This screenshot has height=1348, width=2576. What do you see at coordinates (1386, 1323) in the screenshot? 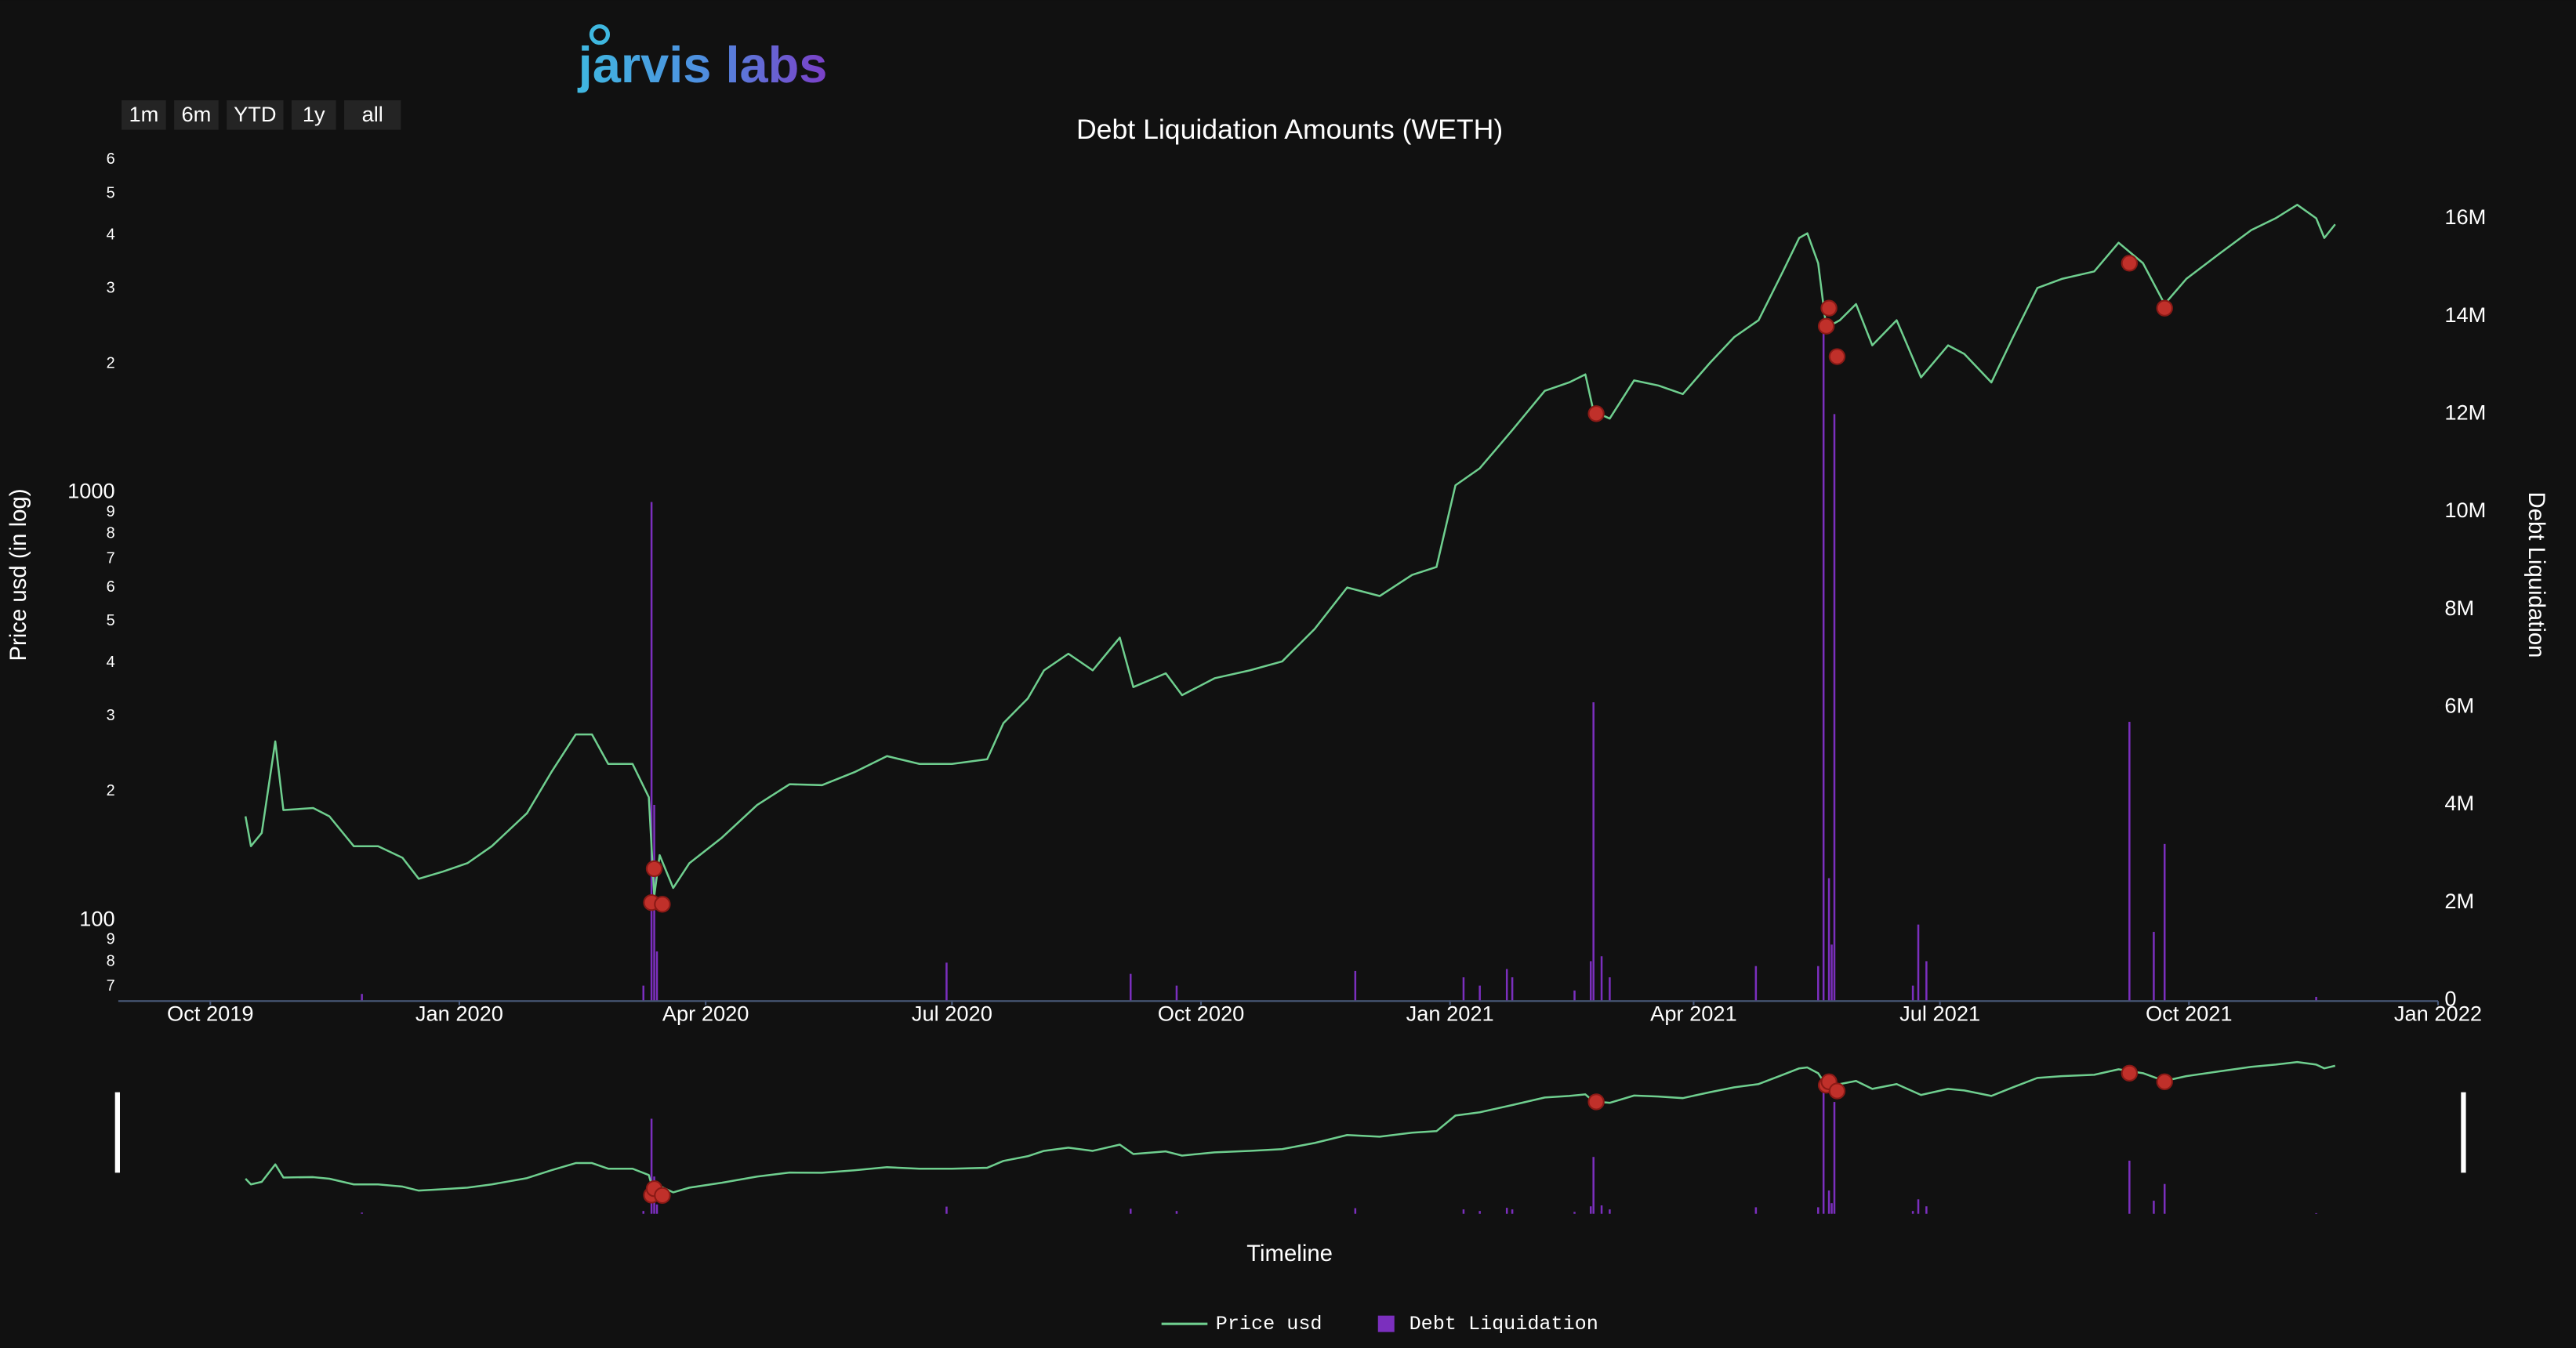
I see `legend-swatch` at bounding box center [1386, 1323].